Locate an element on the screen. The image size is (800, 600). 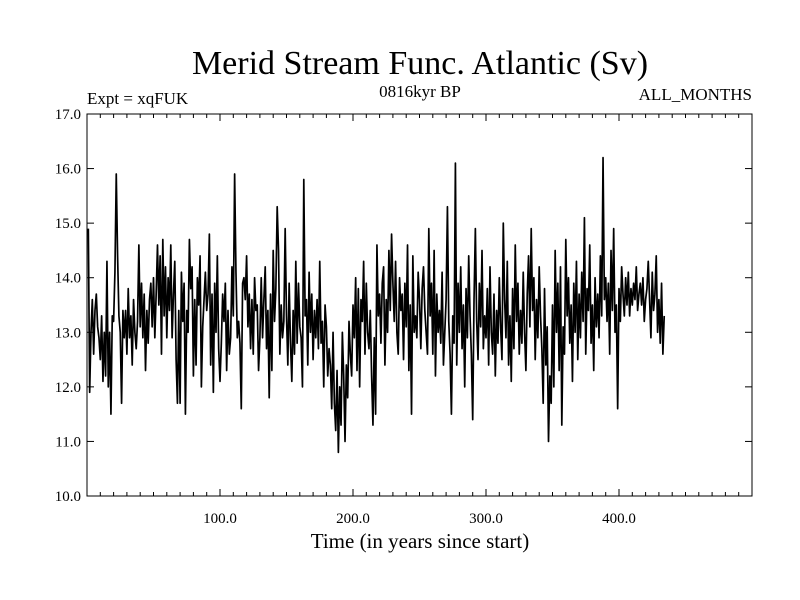
experiment-label: Expt = xqFUK is located at coordinates (138, 98).